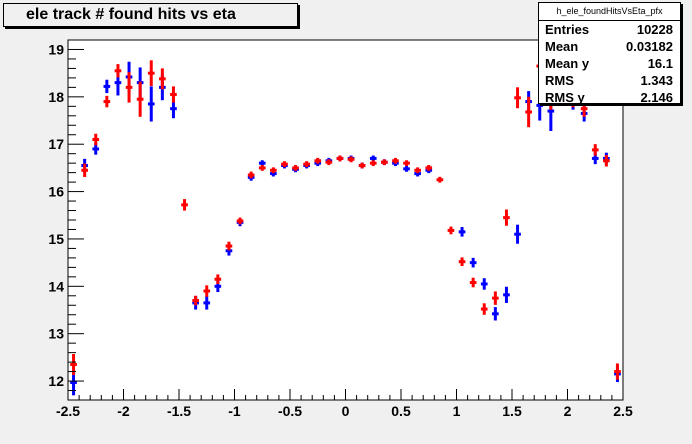 The image size is (692, 444). Describe the element at coordinates (56, 144) in the screenshot. I see `y-tick-label: 17` at that location.